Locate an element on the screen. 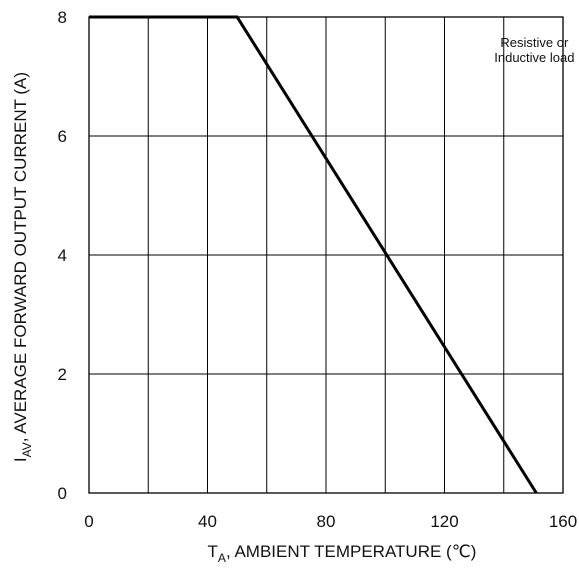  x-axis-subscript: A is located at coordinates (222, 558).